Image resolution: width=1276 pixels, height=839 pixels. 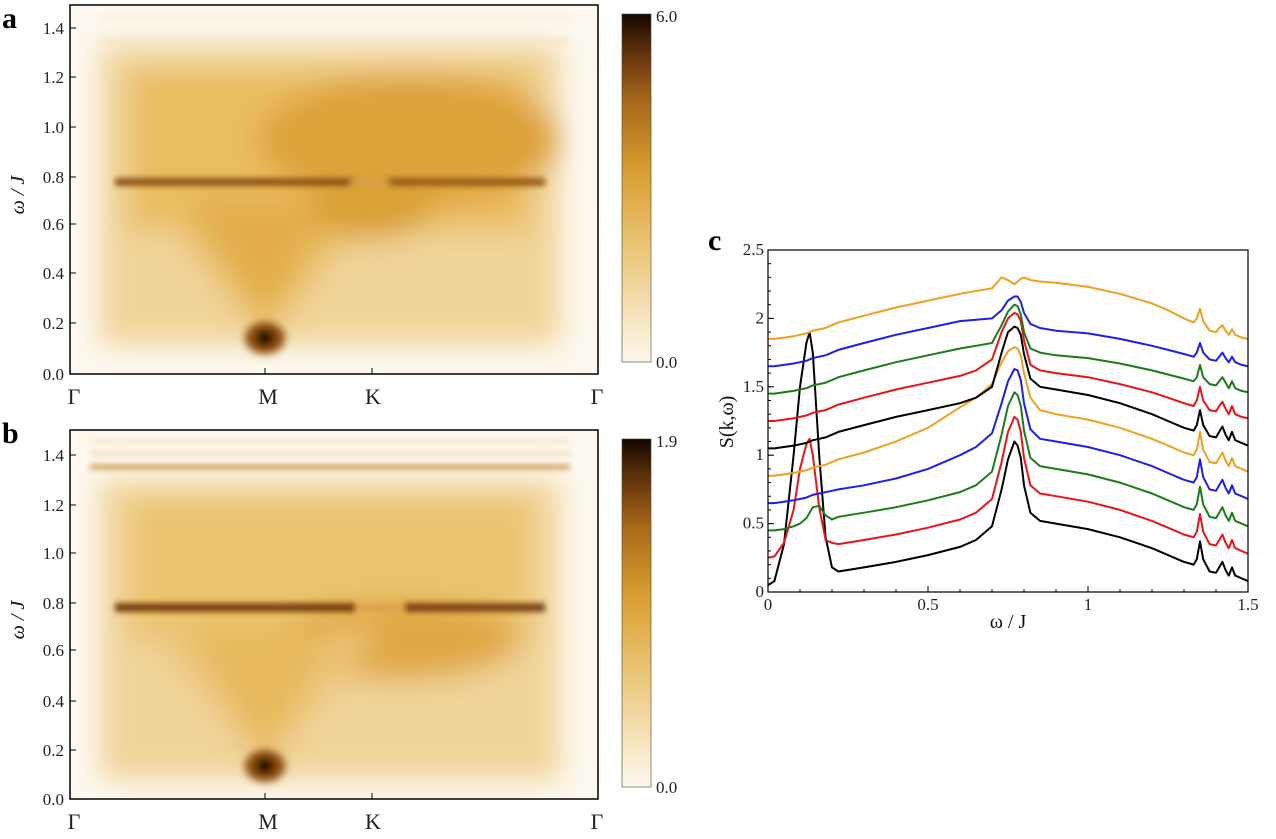 I want to click on series-line-k1, so click(x=1008, y=459).